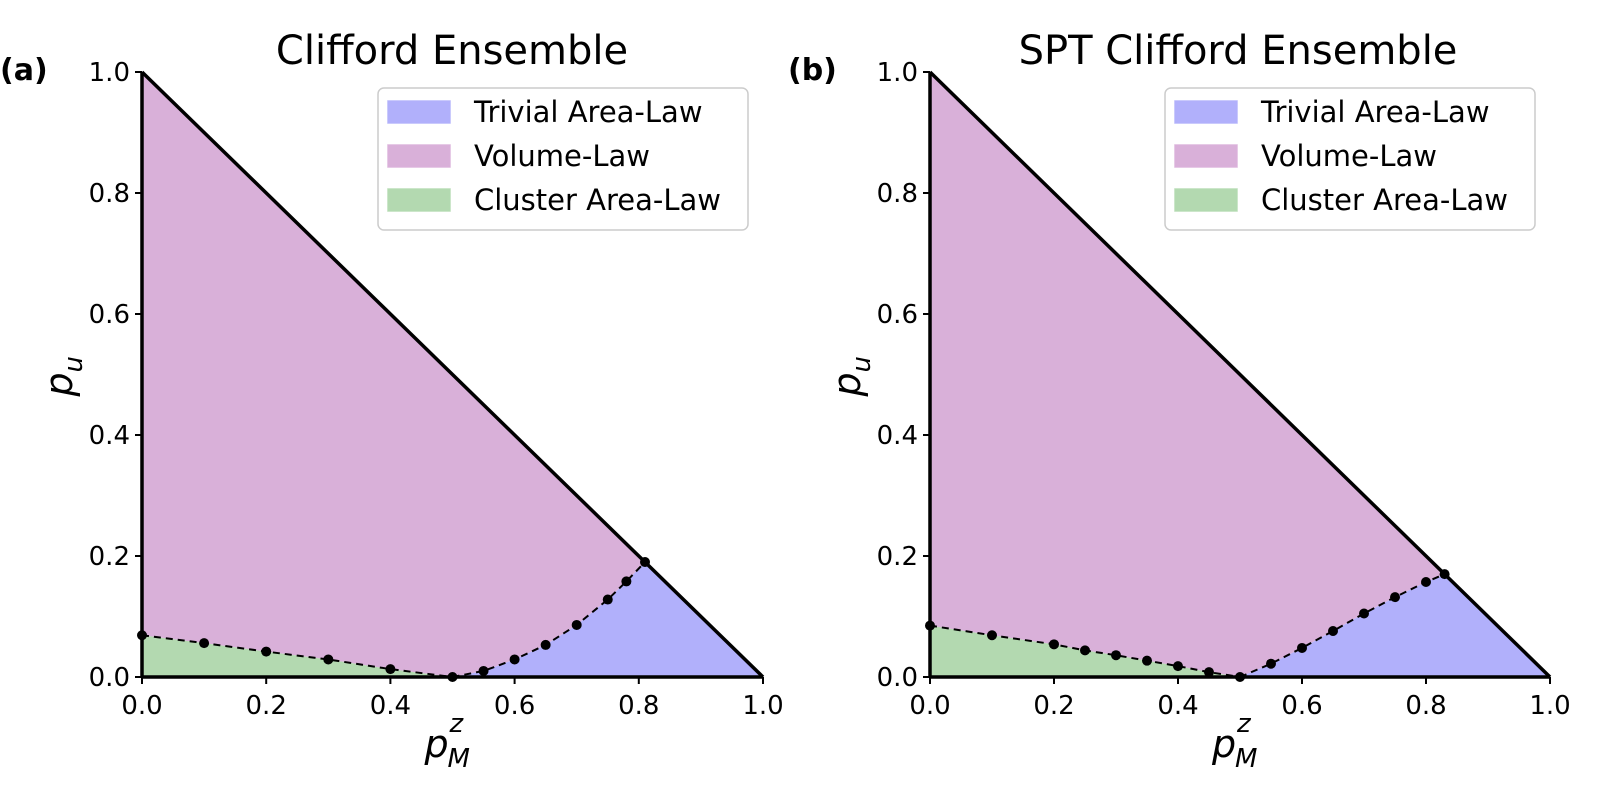 The height and width of the screenshot is (800, 1600). I want to click on trivial-boundary-line, so click(1342, 625).